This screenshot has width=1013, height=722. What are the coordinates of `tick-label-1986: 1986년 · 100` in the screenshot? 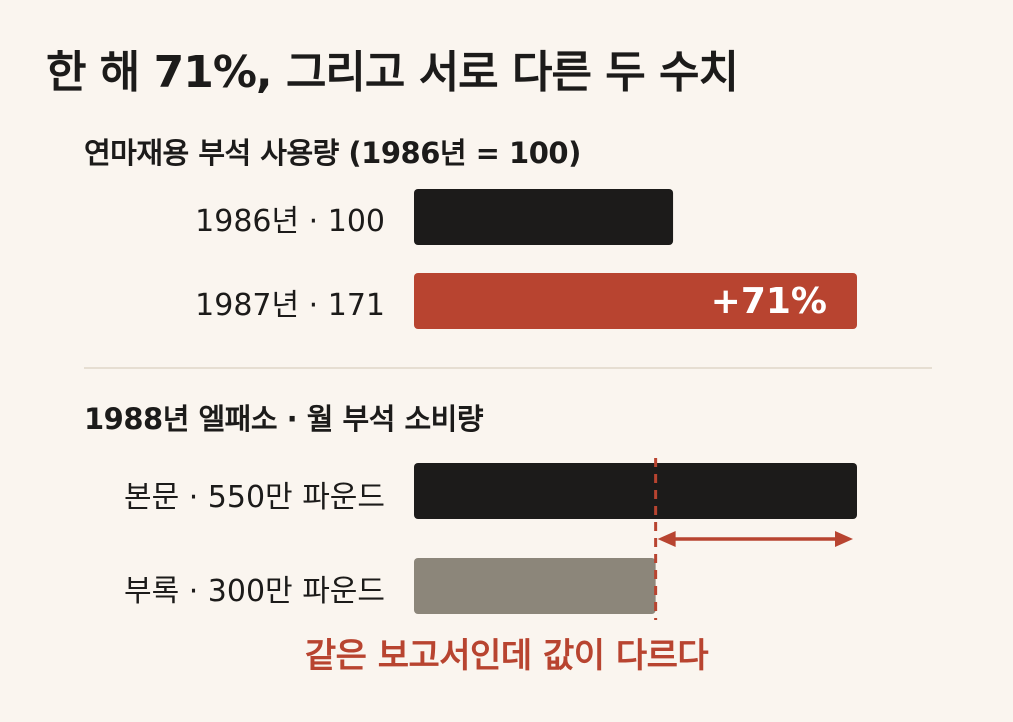 It's located at (290, 221).